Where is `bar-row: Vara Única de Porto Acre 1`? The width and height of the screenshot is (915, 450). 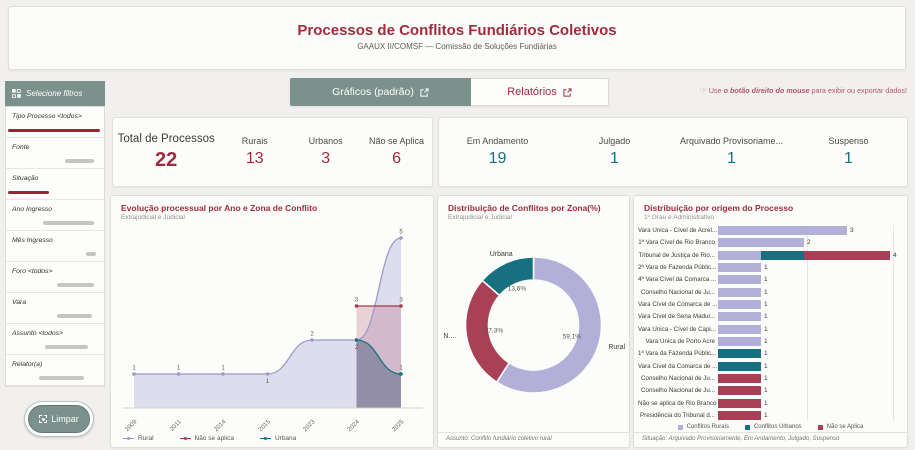
bar-row: Vara Única de Porto Acre 1 is located at coordinates (770, 341).